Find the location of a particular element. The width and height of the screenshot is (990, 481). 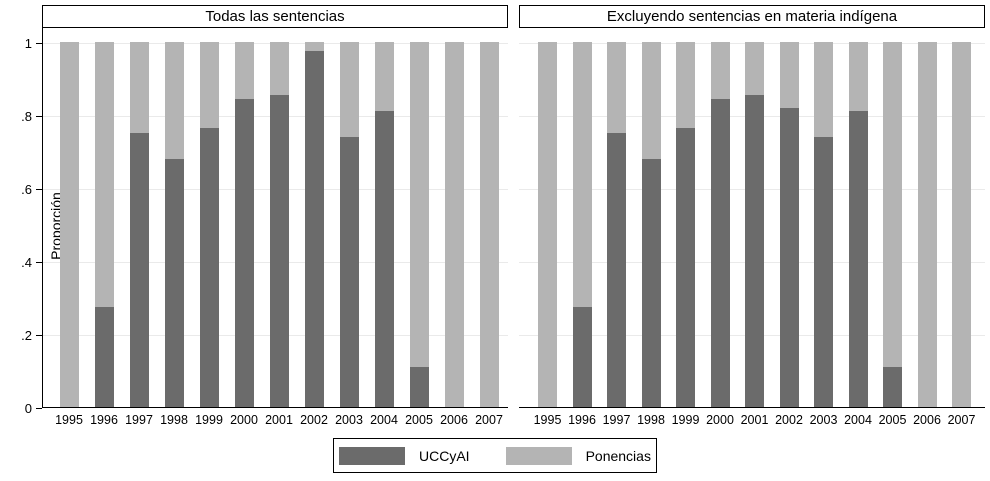

legend-swatch-ponencias is located at coordinates (538, 455).